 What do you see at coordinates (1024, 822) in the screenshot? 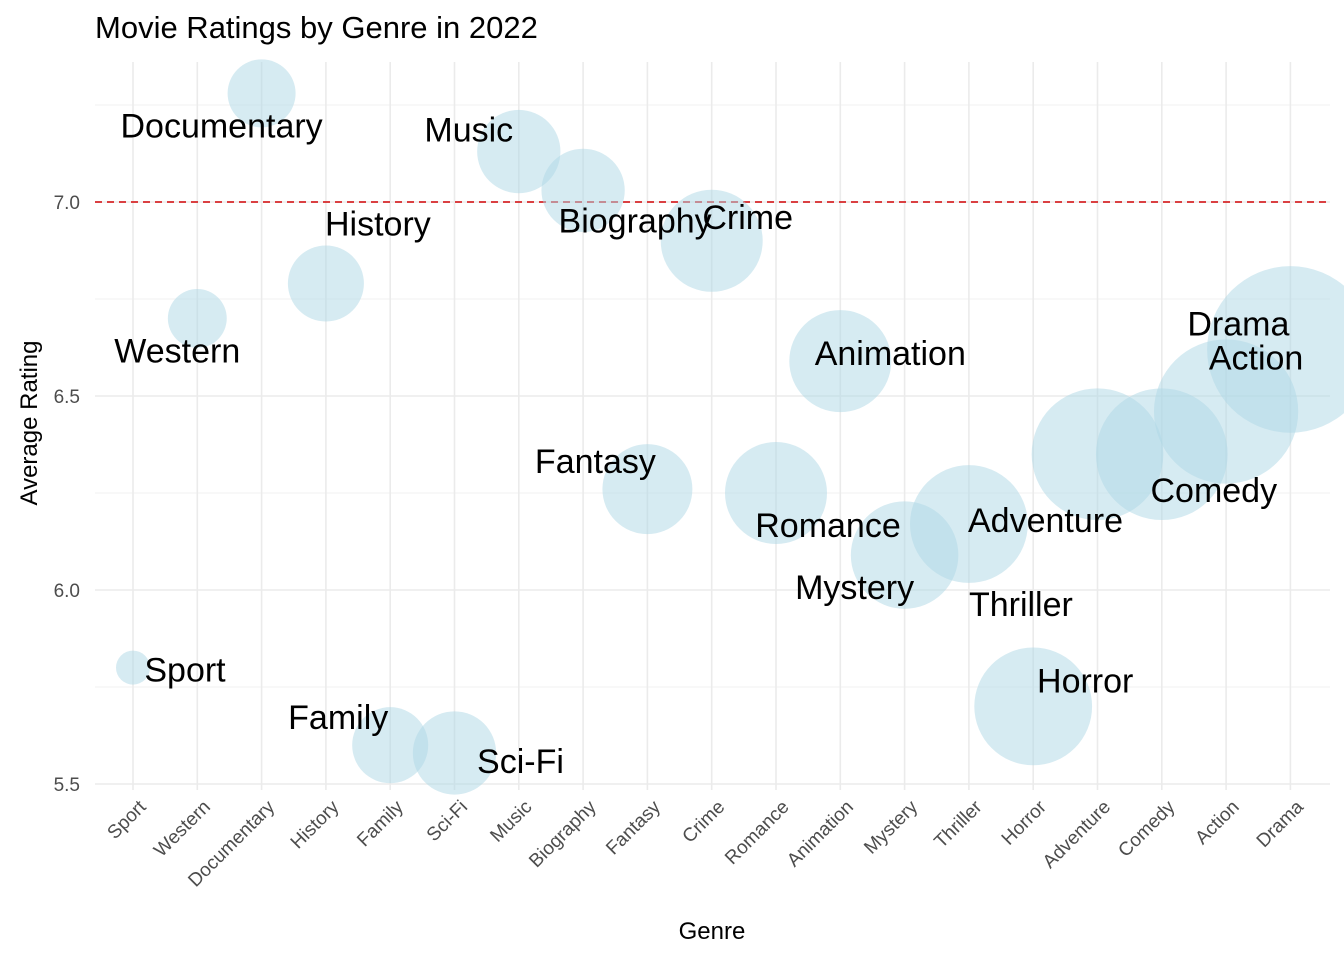
I see `x-tick-label: Horror` at bounding box center [1024, 822].